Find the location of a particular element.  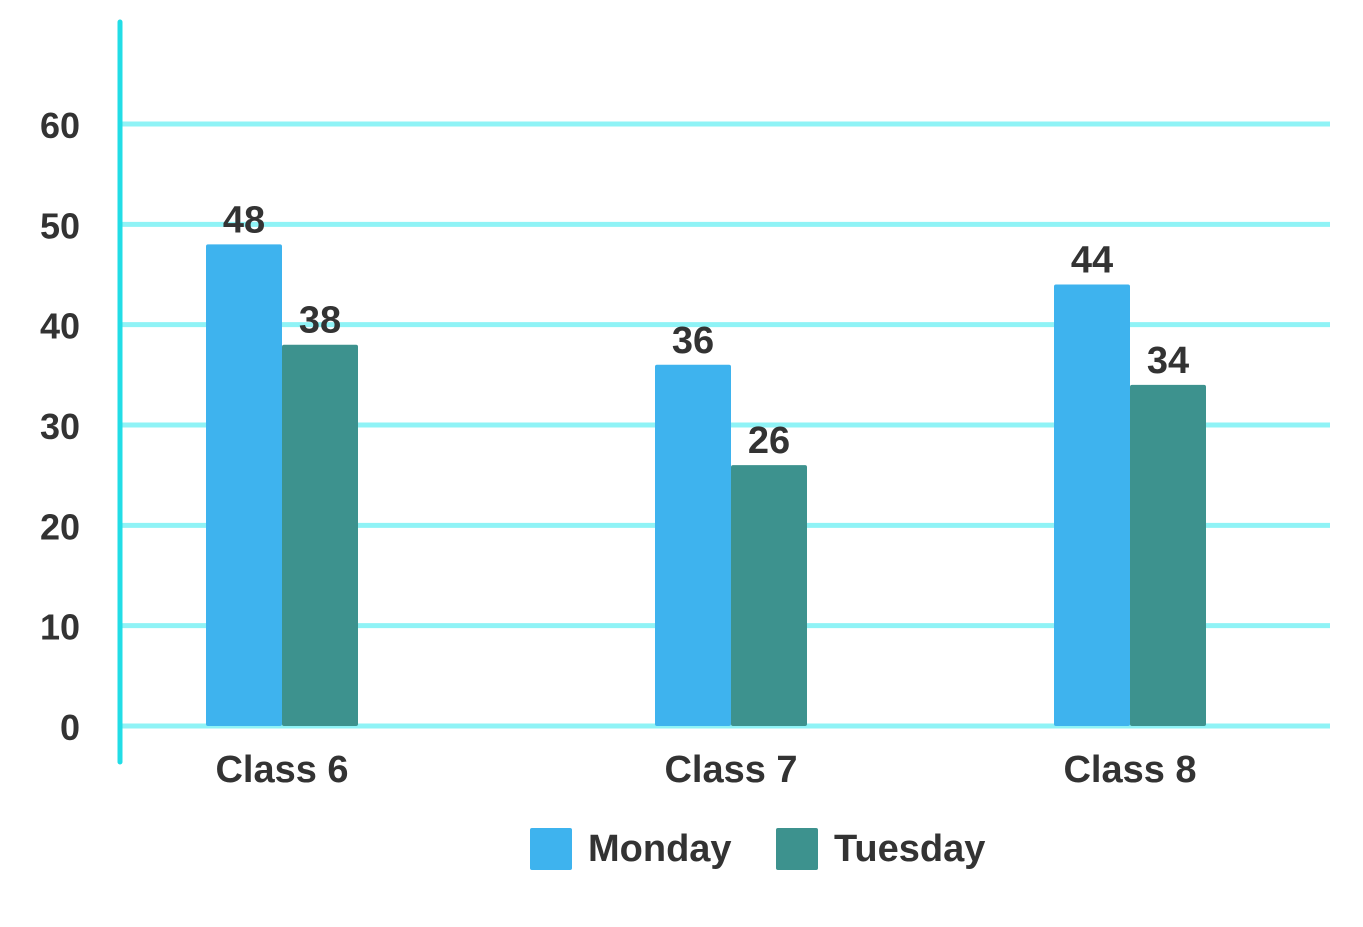

y-tick-label: 30 is located at coordinates (60, 426).